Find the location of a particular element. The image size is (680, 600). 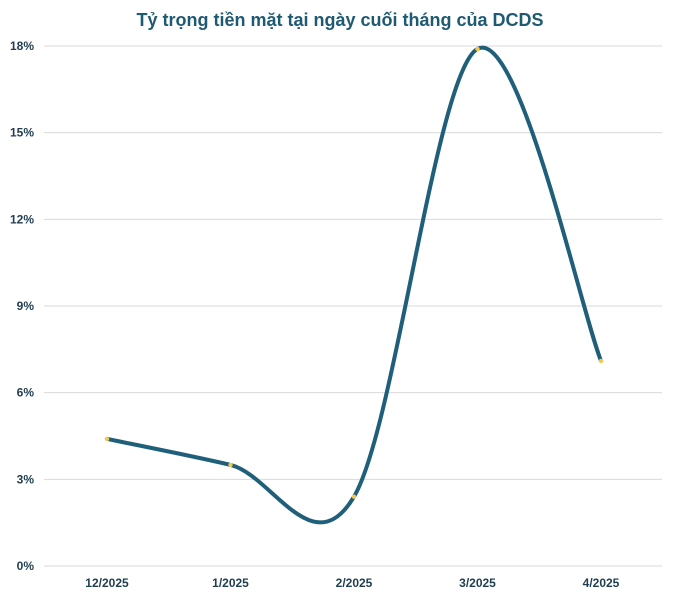

y-tick-label: 3% is located at coordinates (26, 479).